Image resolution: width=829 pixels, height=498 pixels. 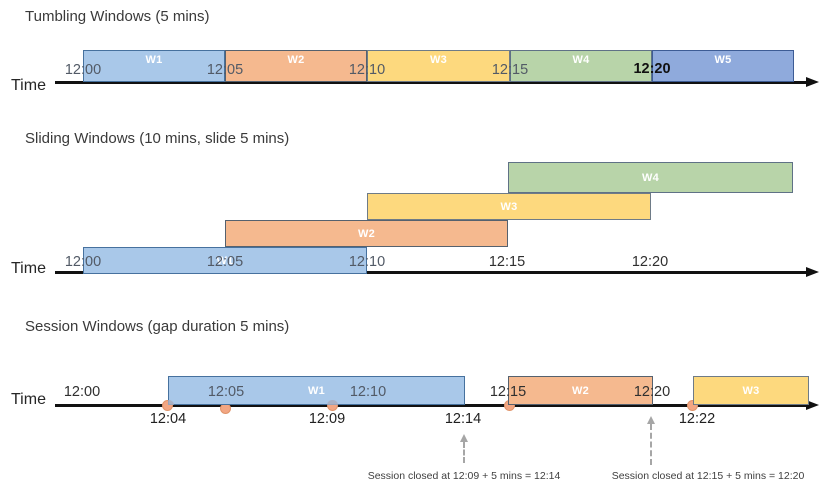 I want to click on tumbling-time-axis-label: Time, so click(x=28, y=85).